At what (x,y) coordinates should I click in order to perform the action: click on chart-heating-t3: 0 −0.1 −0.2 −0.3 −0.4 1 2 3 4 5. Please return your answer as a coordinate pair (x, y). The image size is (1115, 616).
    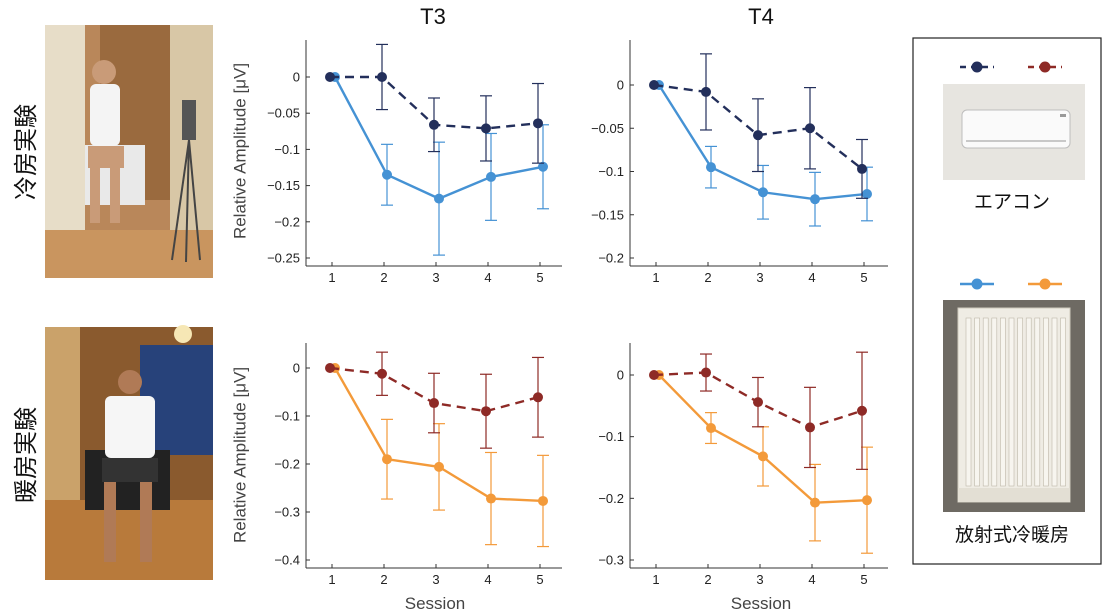
    Looking at the image, I should click on (418, 465).